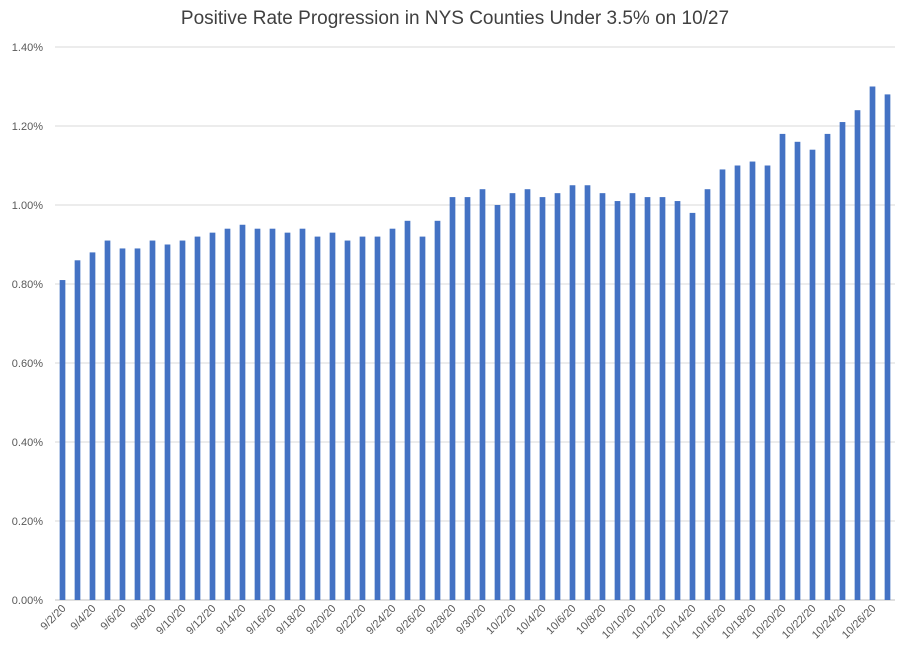 The height and width of the screenshot is (660, 910). What do you see at coordinates (27, 522) in the screenshot?
I see `y-tick-label: 0.20%` at bounding box center [27, 522].